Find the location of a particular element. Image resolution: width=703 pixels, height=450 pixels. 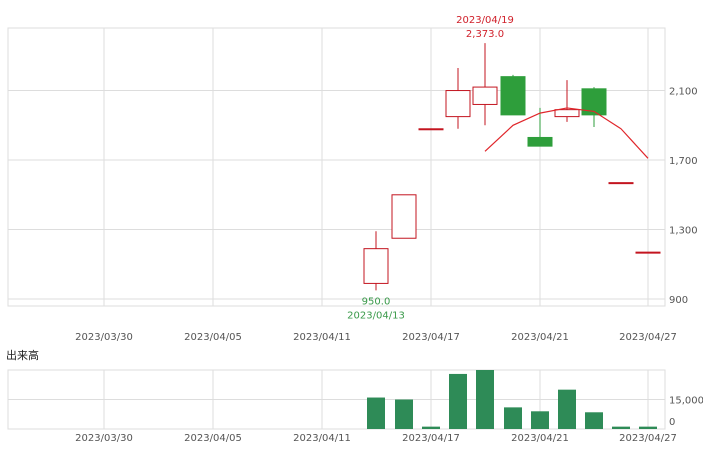

price-x-tick-label: 2023/04/05 is located at coordinates (213, 337).